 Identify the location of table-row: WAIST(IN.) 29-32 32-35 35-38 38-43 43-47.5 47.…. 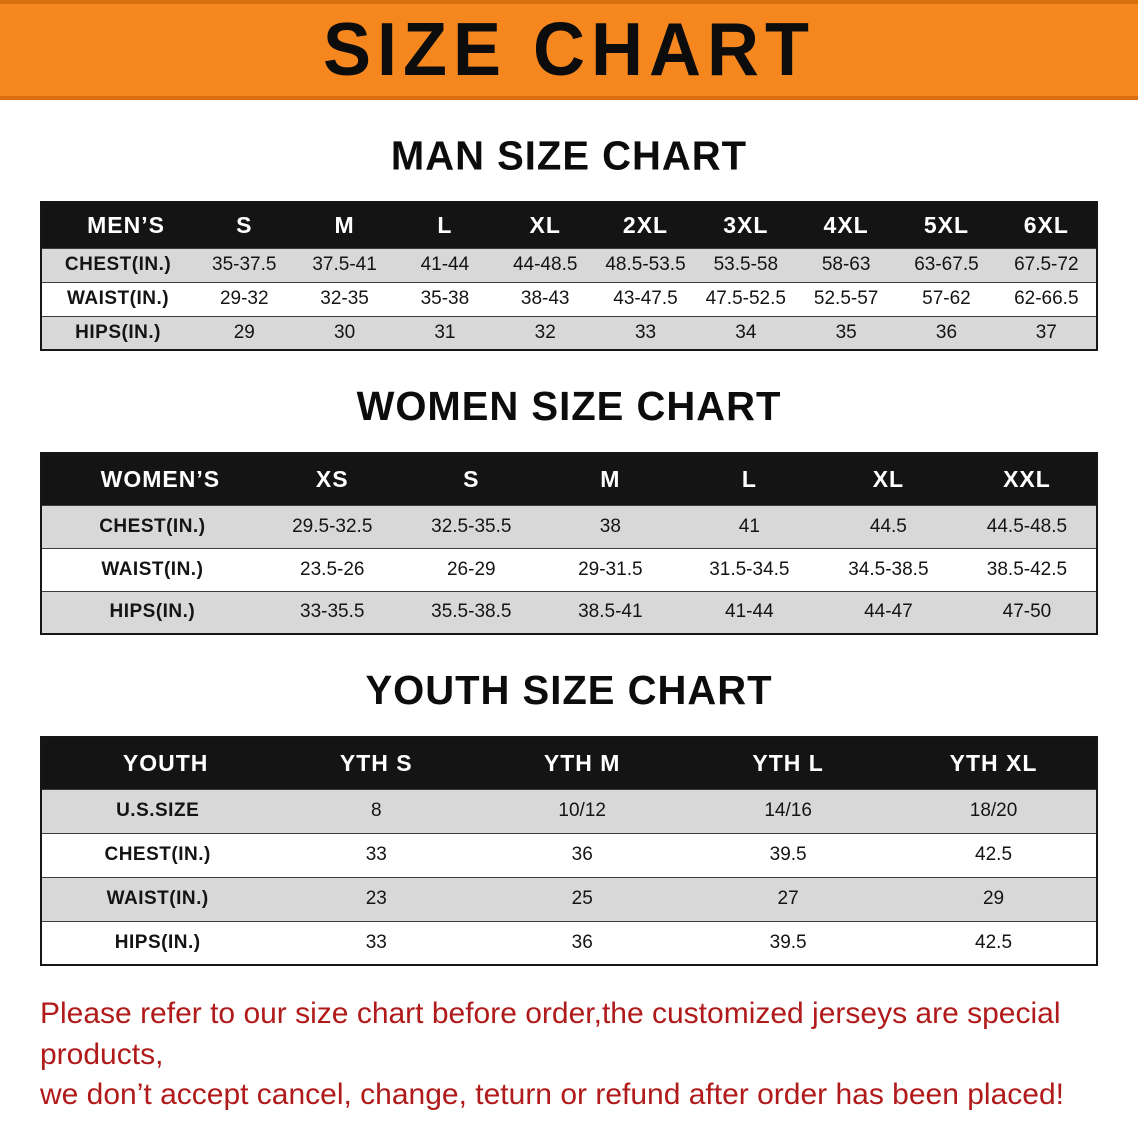
(569, 298).